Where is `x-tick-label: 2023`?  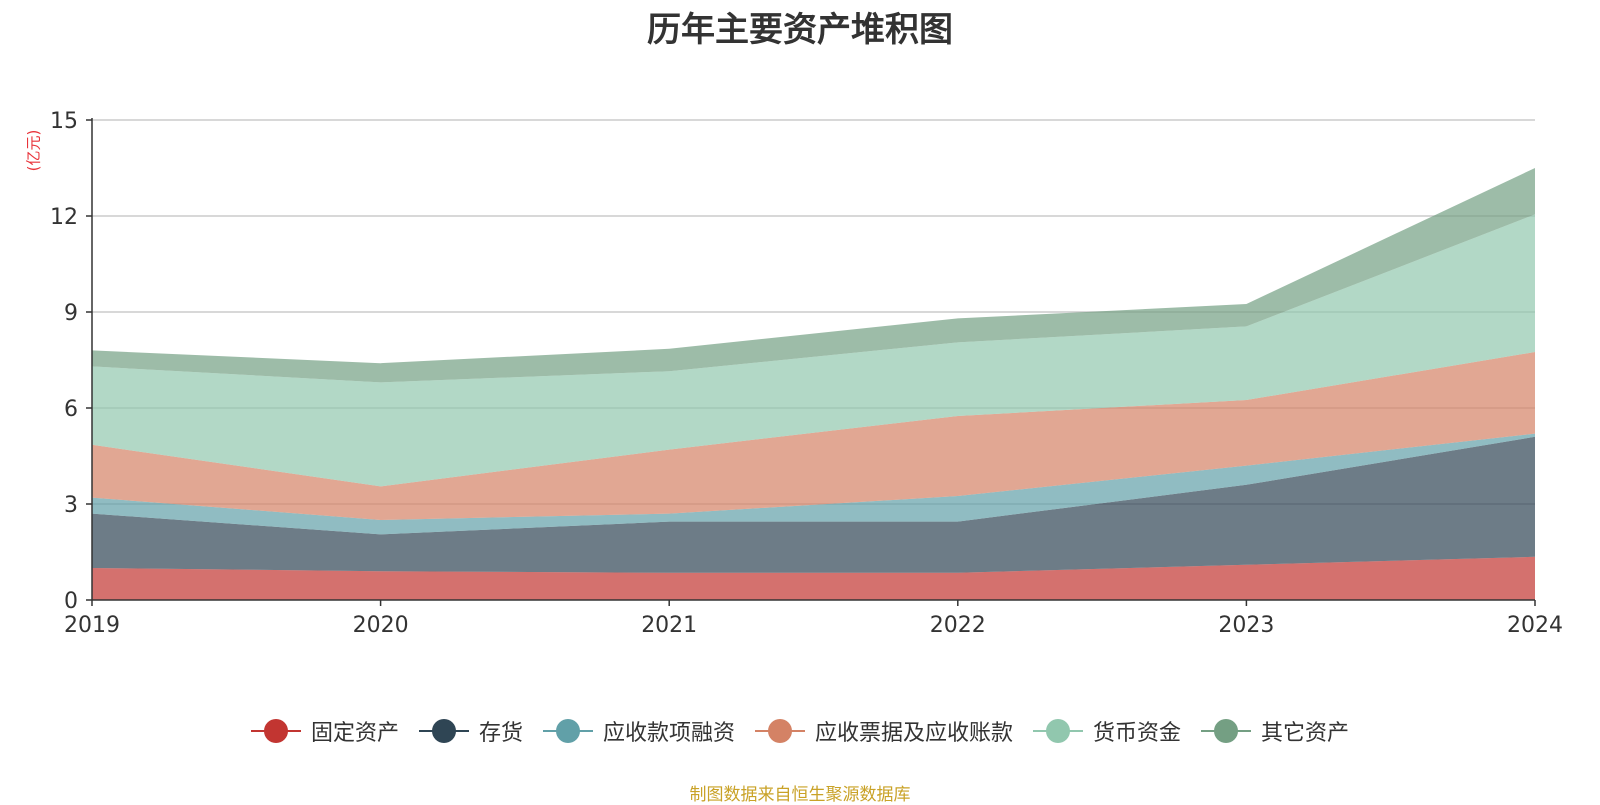
x-tick-label: 2023 is located at coordinates (1246, 625).